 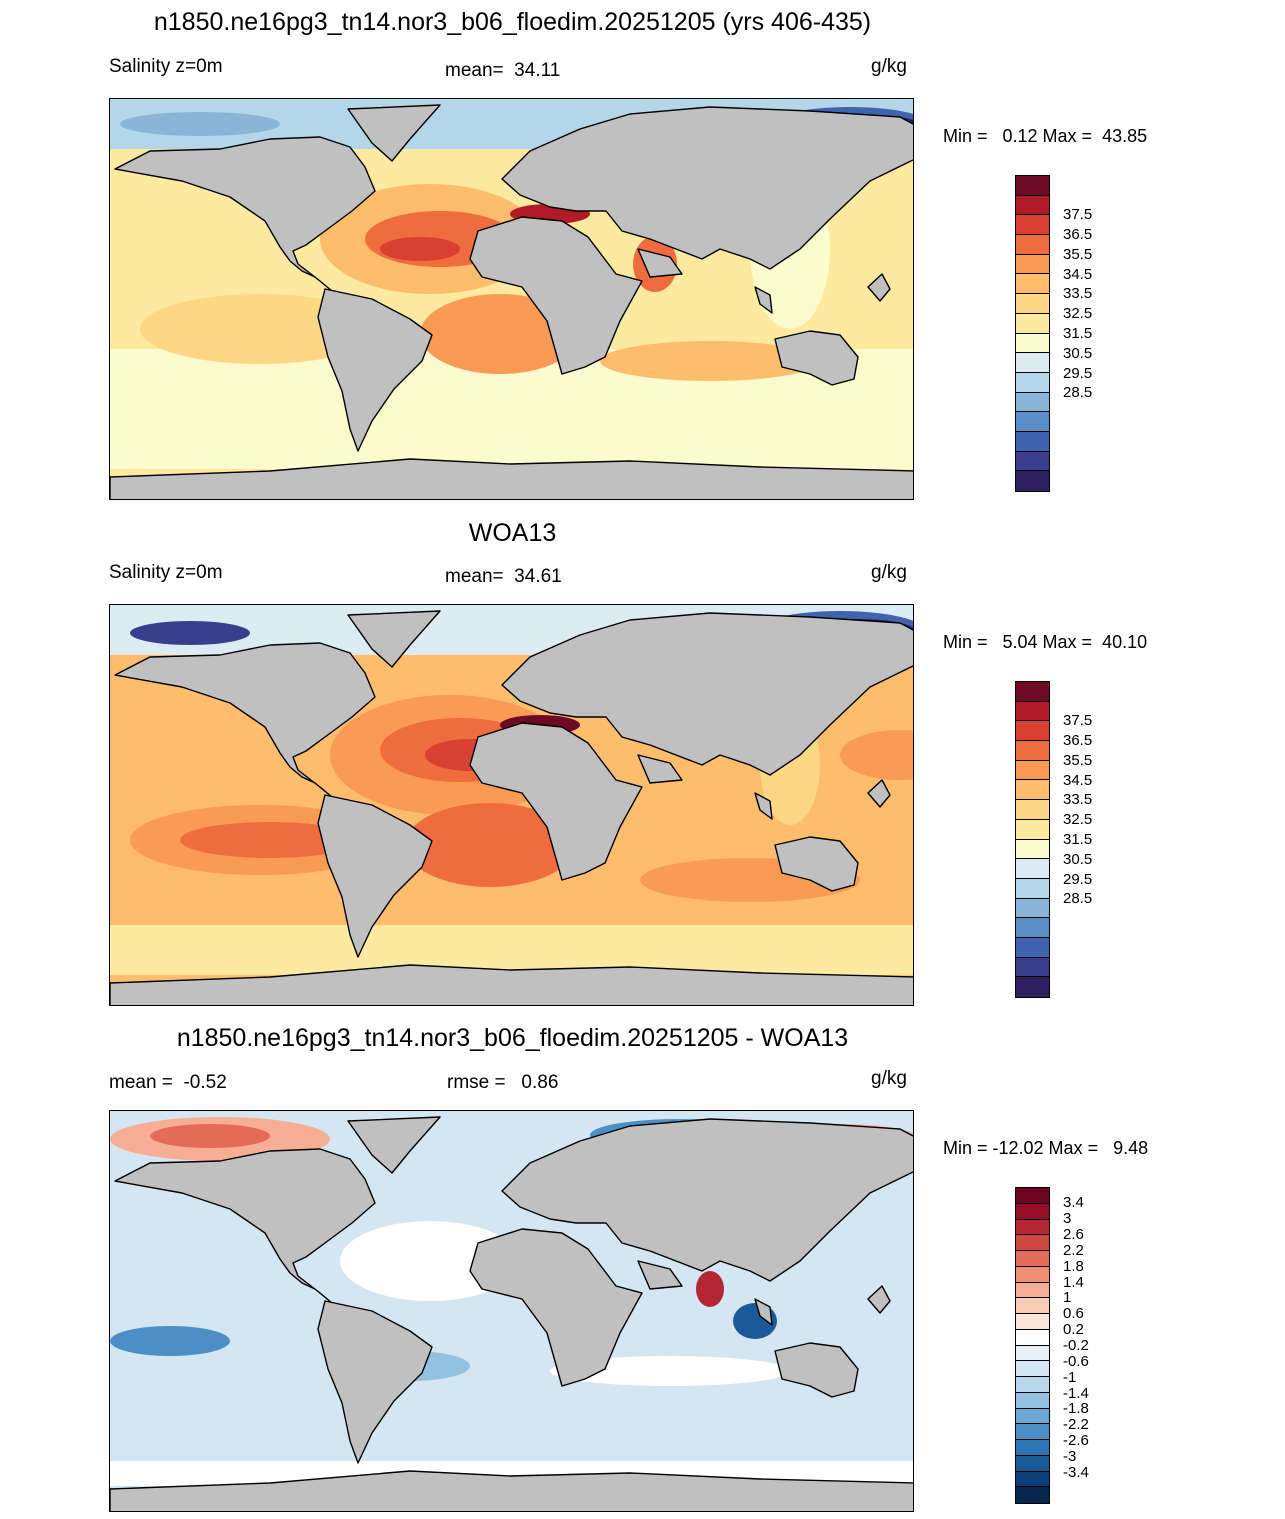 I want to click on minmax-label: Min = -12.02 Max = 9.48, so click(x=1046, y=1148).